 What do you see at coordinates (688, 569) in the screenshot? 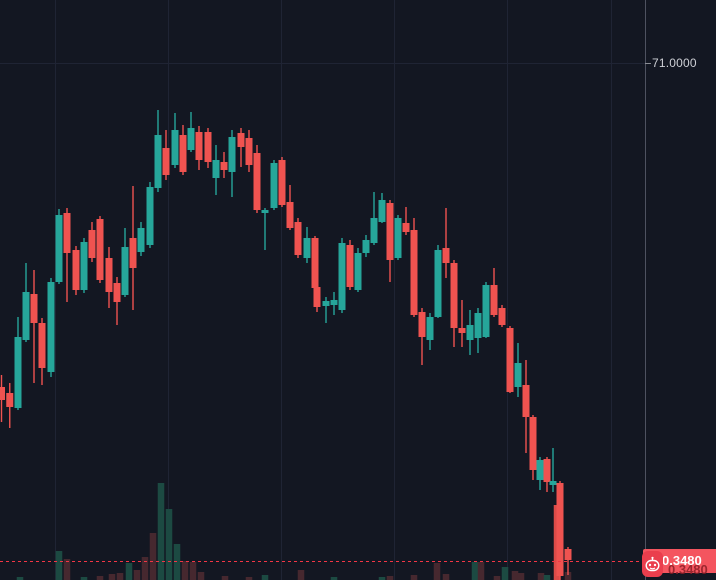
I see `ghost-price-label: 0.3480` at bounding box center [688, 569].